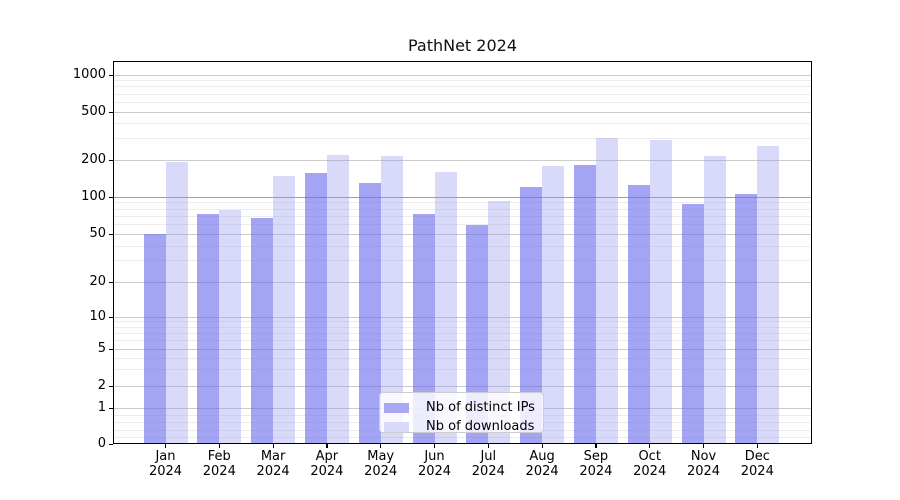 The height and width of the screenshot is (500, 900). Describe the element at coordinates (101, 348) in the screenshot. I see `y-tick-label-5: 5` at that location.